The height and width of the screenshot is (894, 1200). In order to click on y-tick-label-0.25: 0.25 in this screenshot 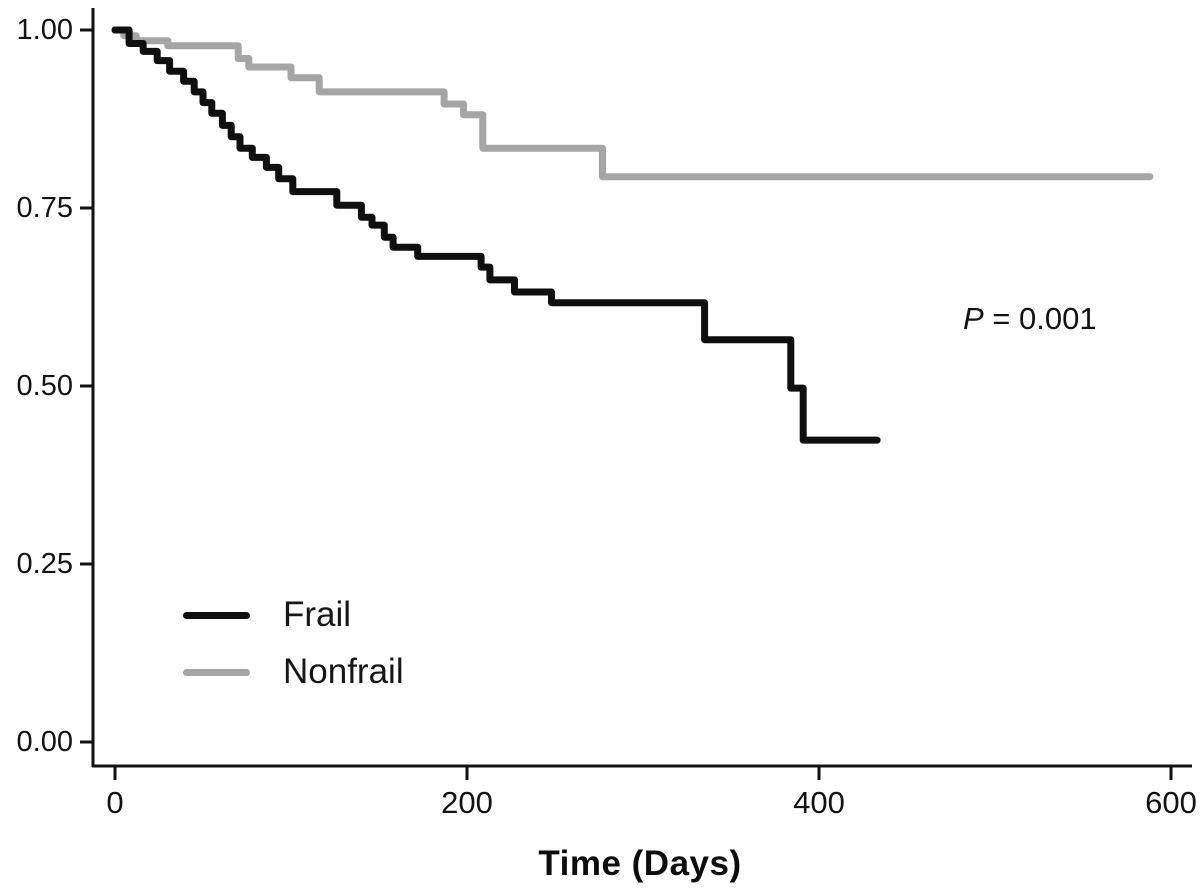, I will do `click(44, 564)`.